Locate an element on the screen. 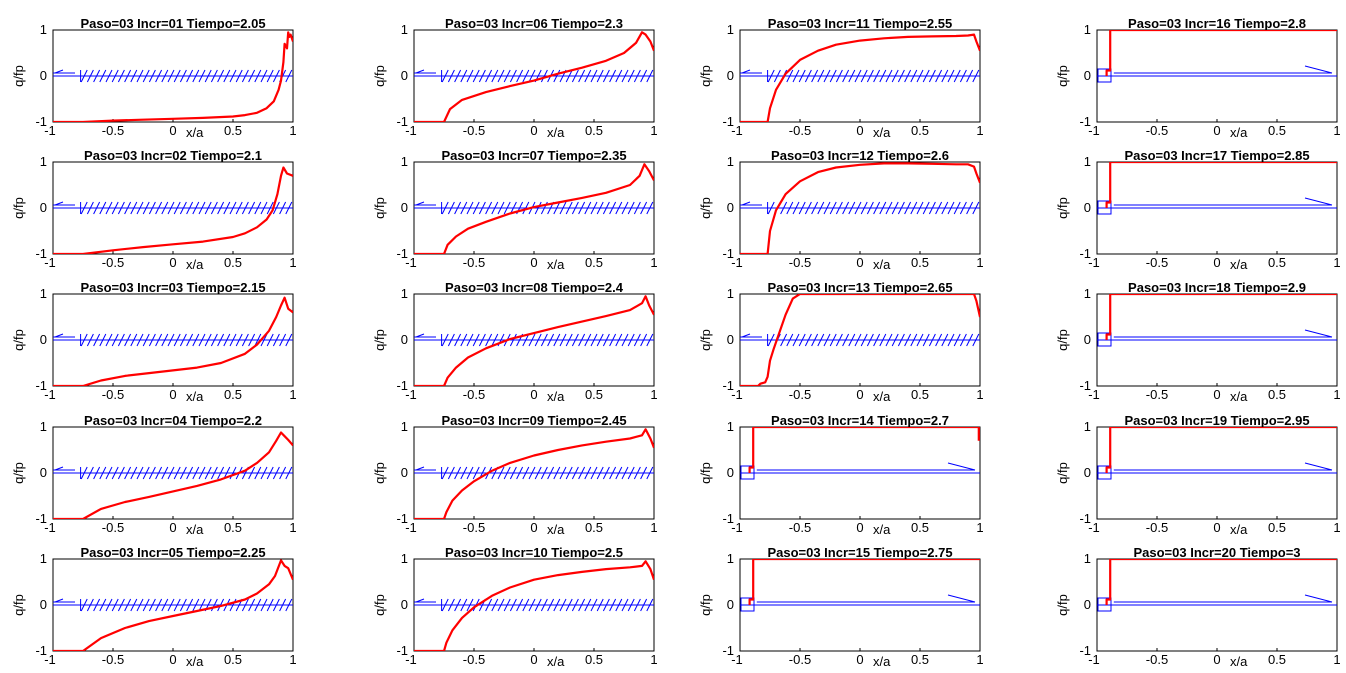  subplot-title: Paso=03 Incr=20 Tiempo=3 is located at coordinates (1216, 552).